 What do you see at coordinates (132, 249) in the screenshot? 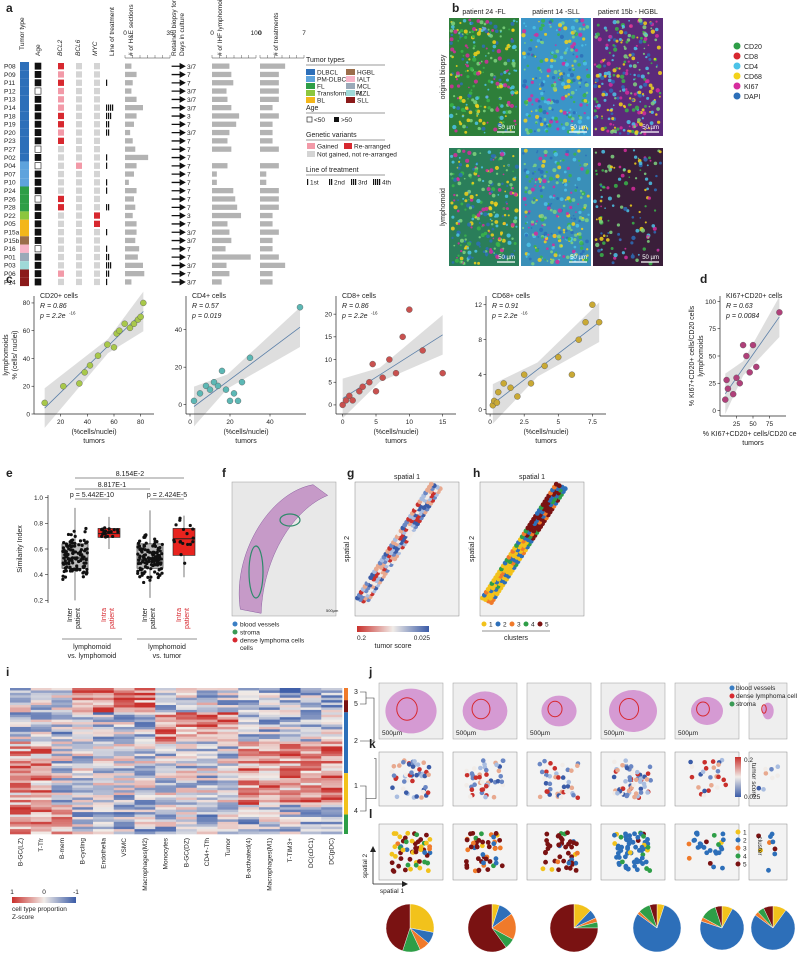
I see `he-bar` at bounding box center [132, 249].